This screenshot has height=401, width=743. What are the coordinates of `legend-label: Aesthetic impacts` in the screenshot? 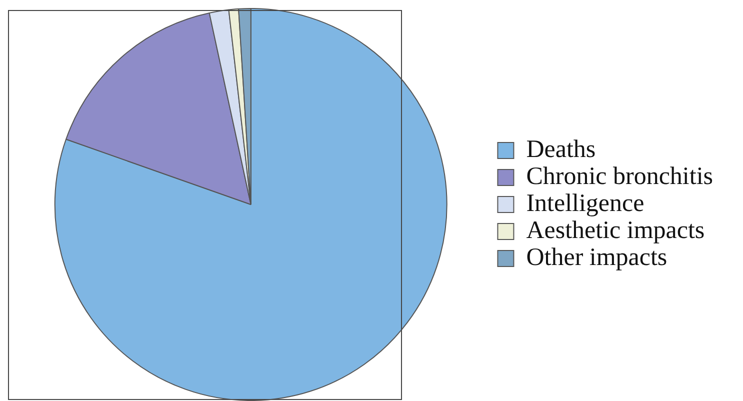 It's located at (615, 230).